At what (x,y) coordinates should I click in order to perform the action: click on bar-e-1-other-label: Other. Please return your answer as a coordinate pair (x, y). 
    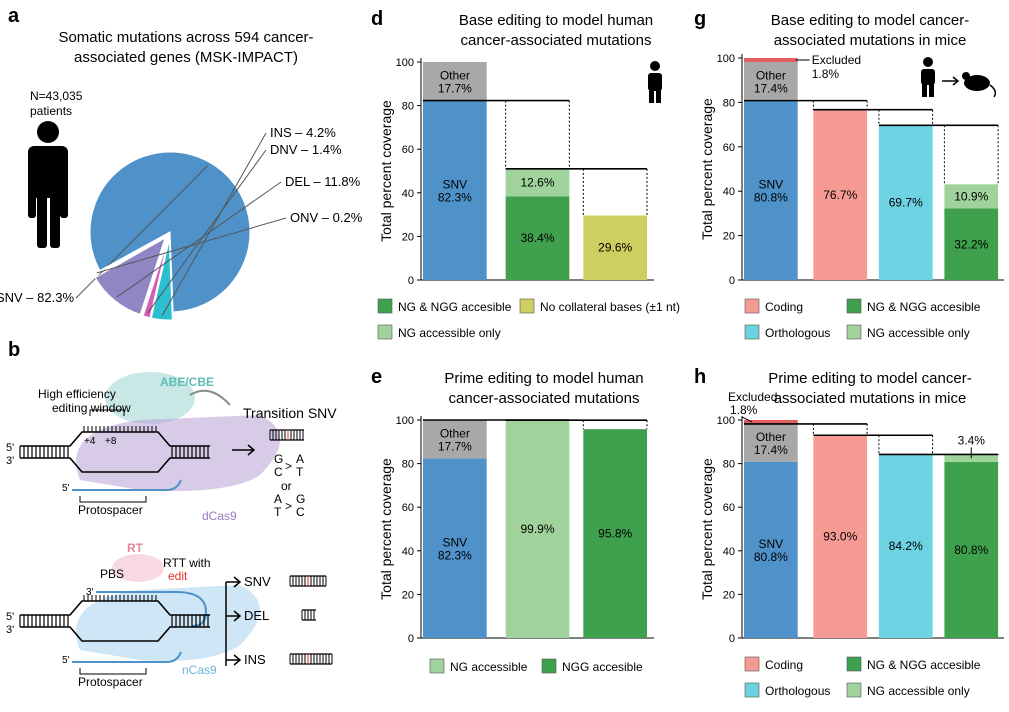
    Looking at the image, I should click on (455, 433).